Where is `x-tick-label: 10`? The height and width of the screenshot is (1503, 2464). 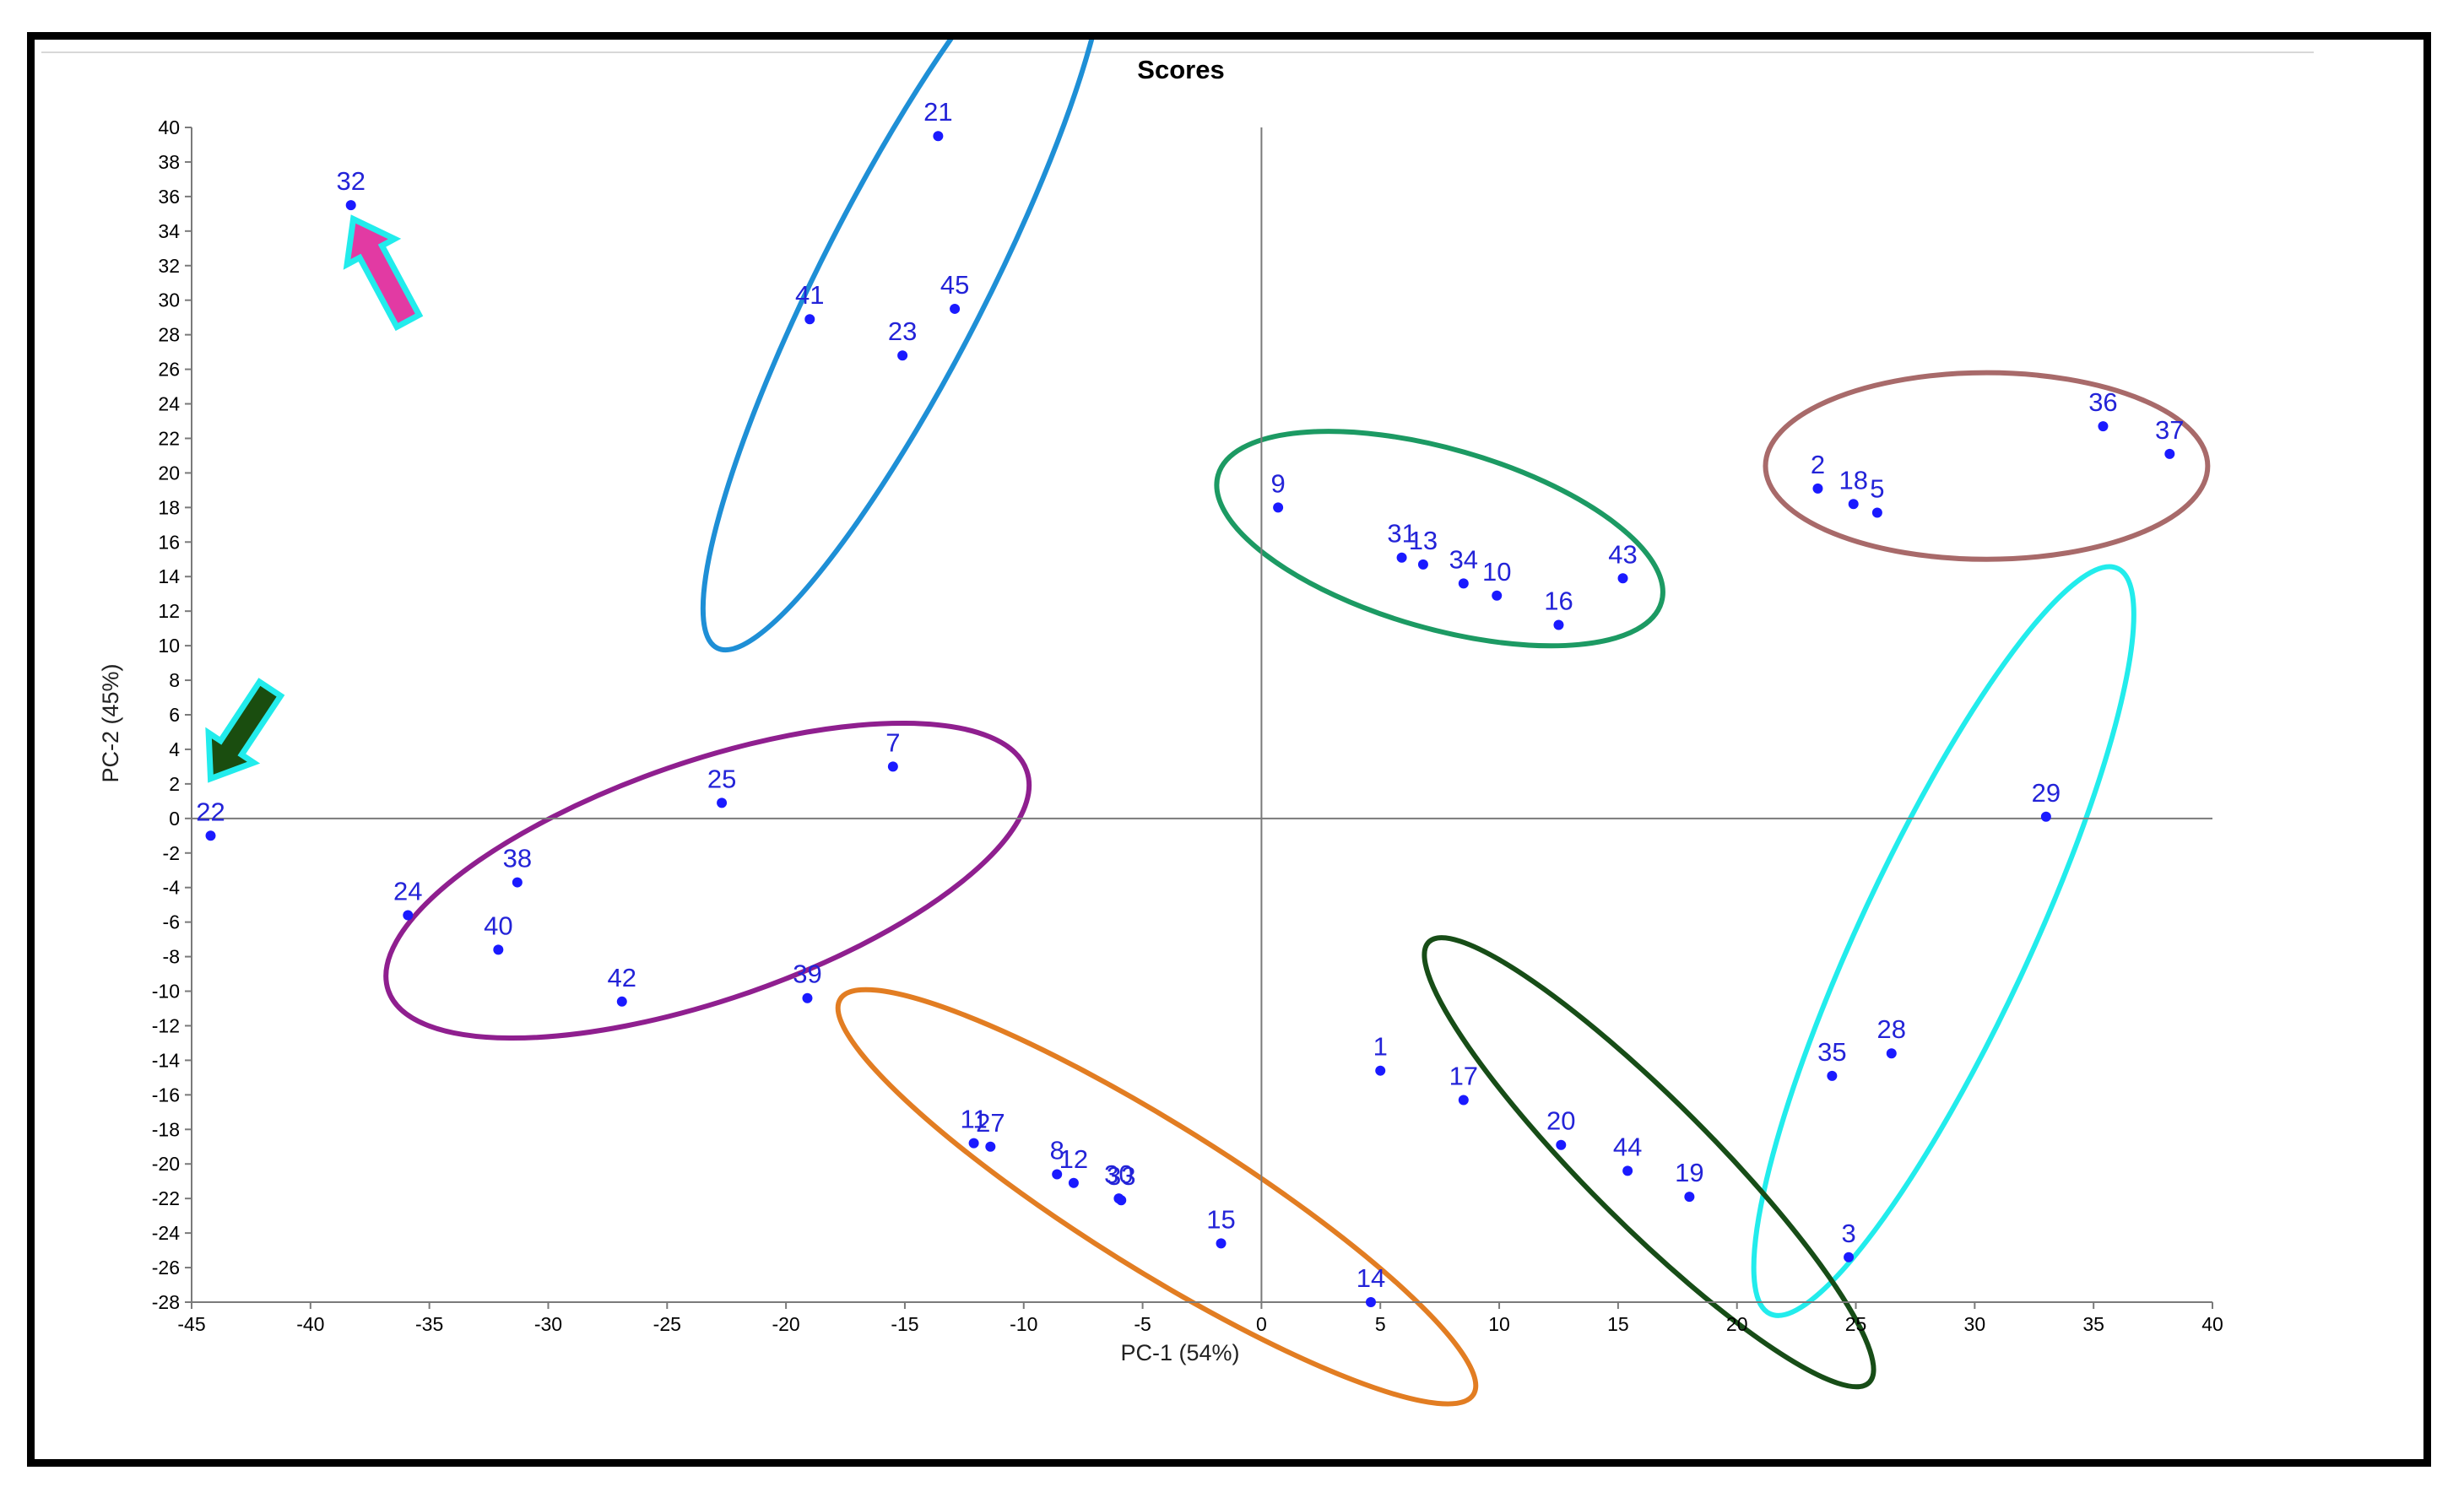
x-tick-label: 10 is located at coordinates (1499, 1324).